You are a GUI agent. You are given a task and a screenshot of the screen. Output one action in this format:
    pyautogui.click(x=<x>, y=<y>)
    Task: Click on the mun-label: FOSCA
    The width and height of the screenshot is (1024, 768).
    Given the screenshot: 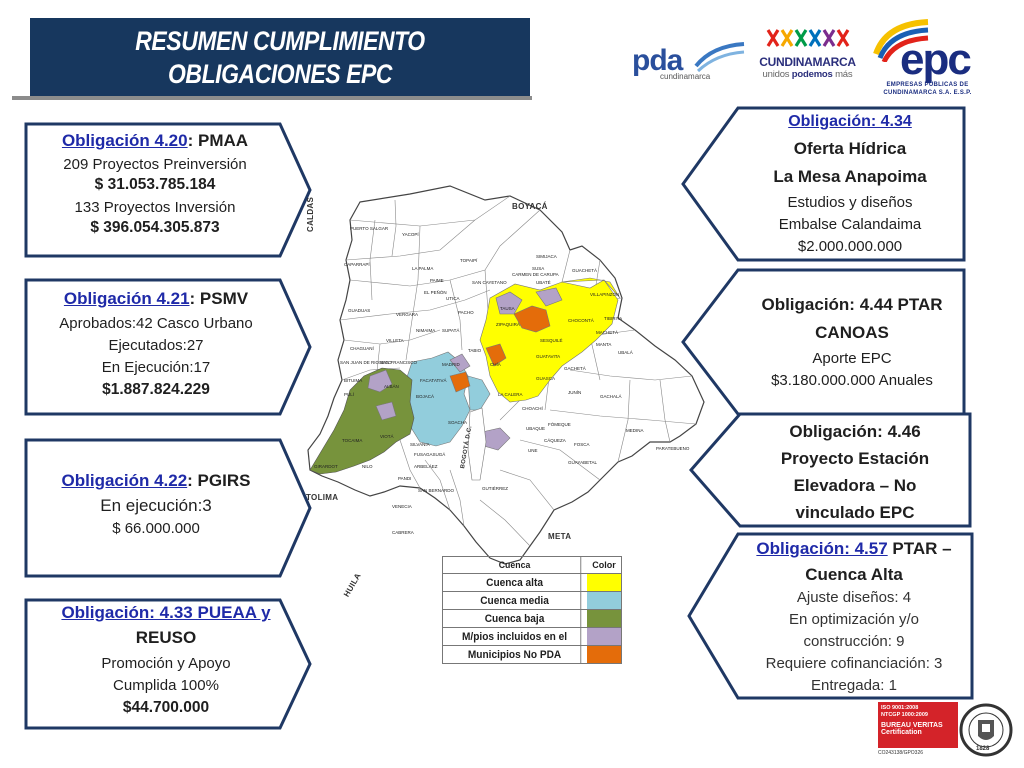 What is the action you would take?
    pyautogui.click(x=582, y=444)
    